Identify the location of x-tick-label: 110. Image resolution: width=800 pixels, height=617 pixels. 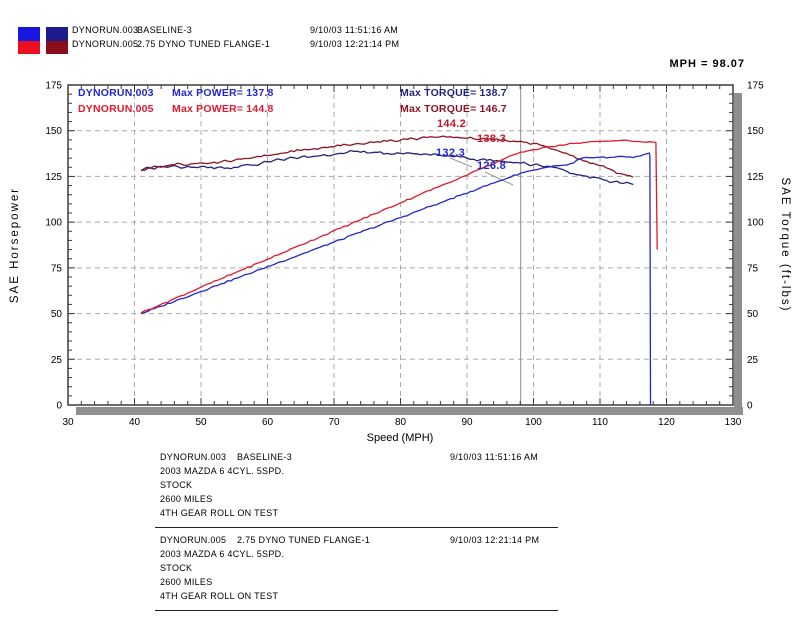
(600, 422).